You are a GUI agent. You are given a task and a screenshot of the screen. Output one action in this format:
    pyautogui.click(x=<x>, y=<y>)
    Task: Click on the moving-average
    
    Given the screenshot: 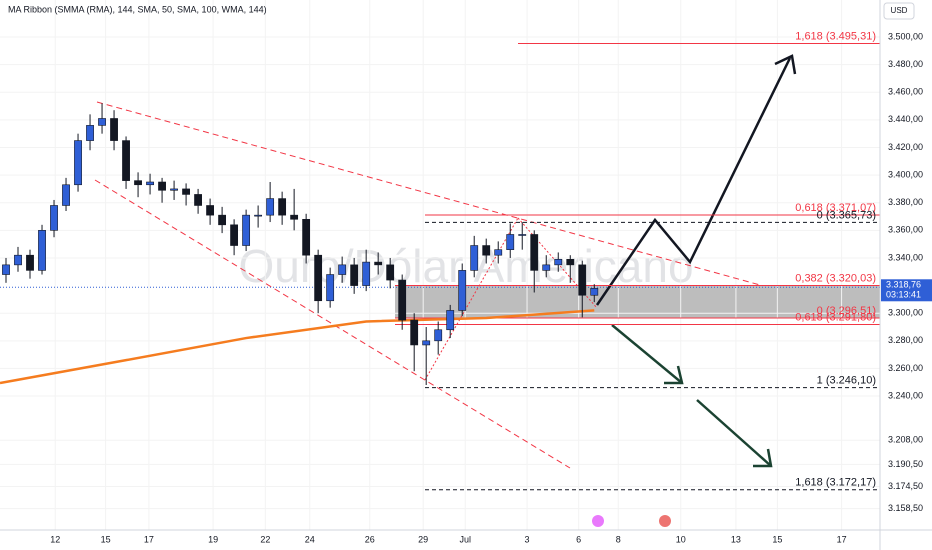 What is the action you would take?
    pyautogui.click(x=297, y=347)
    